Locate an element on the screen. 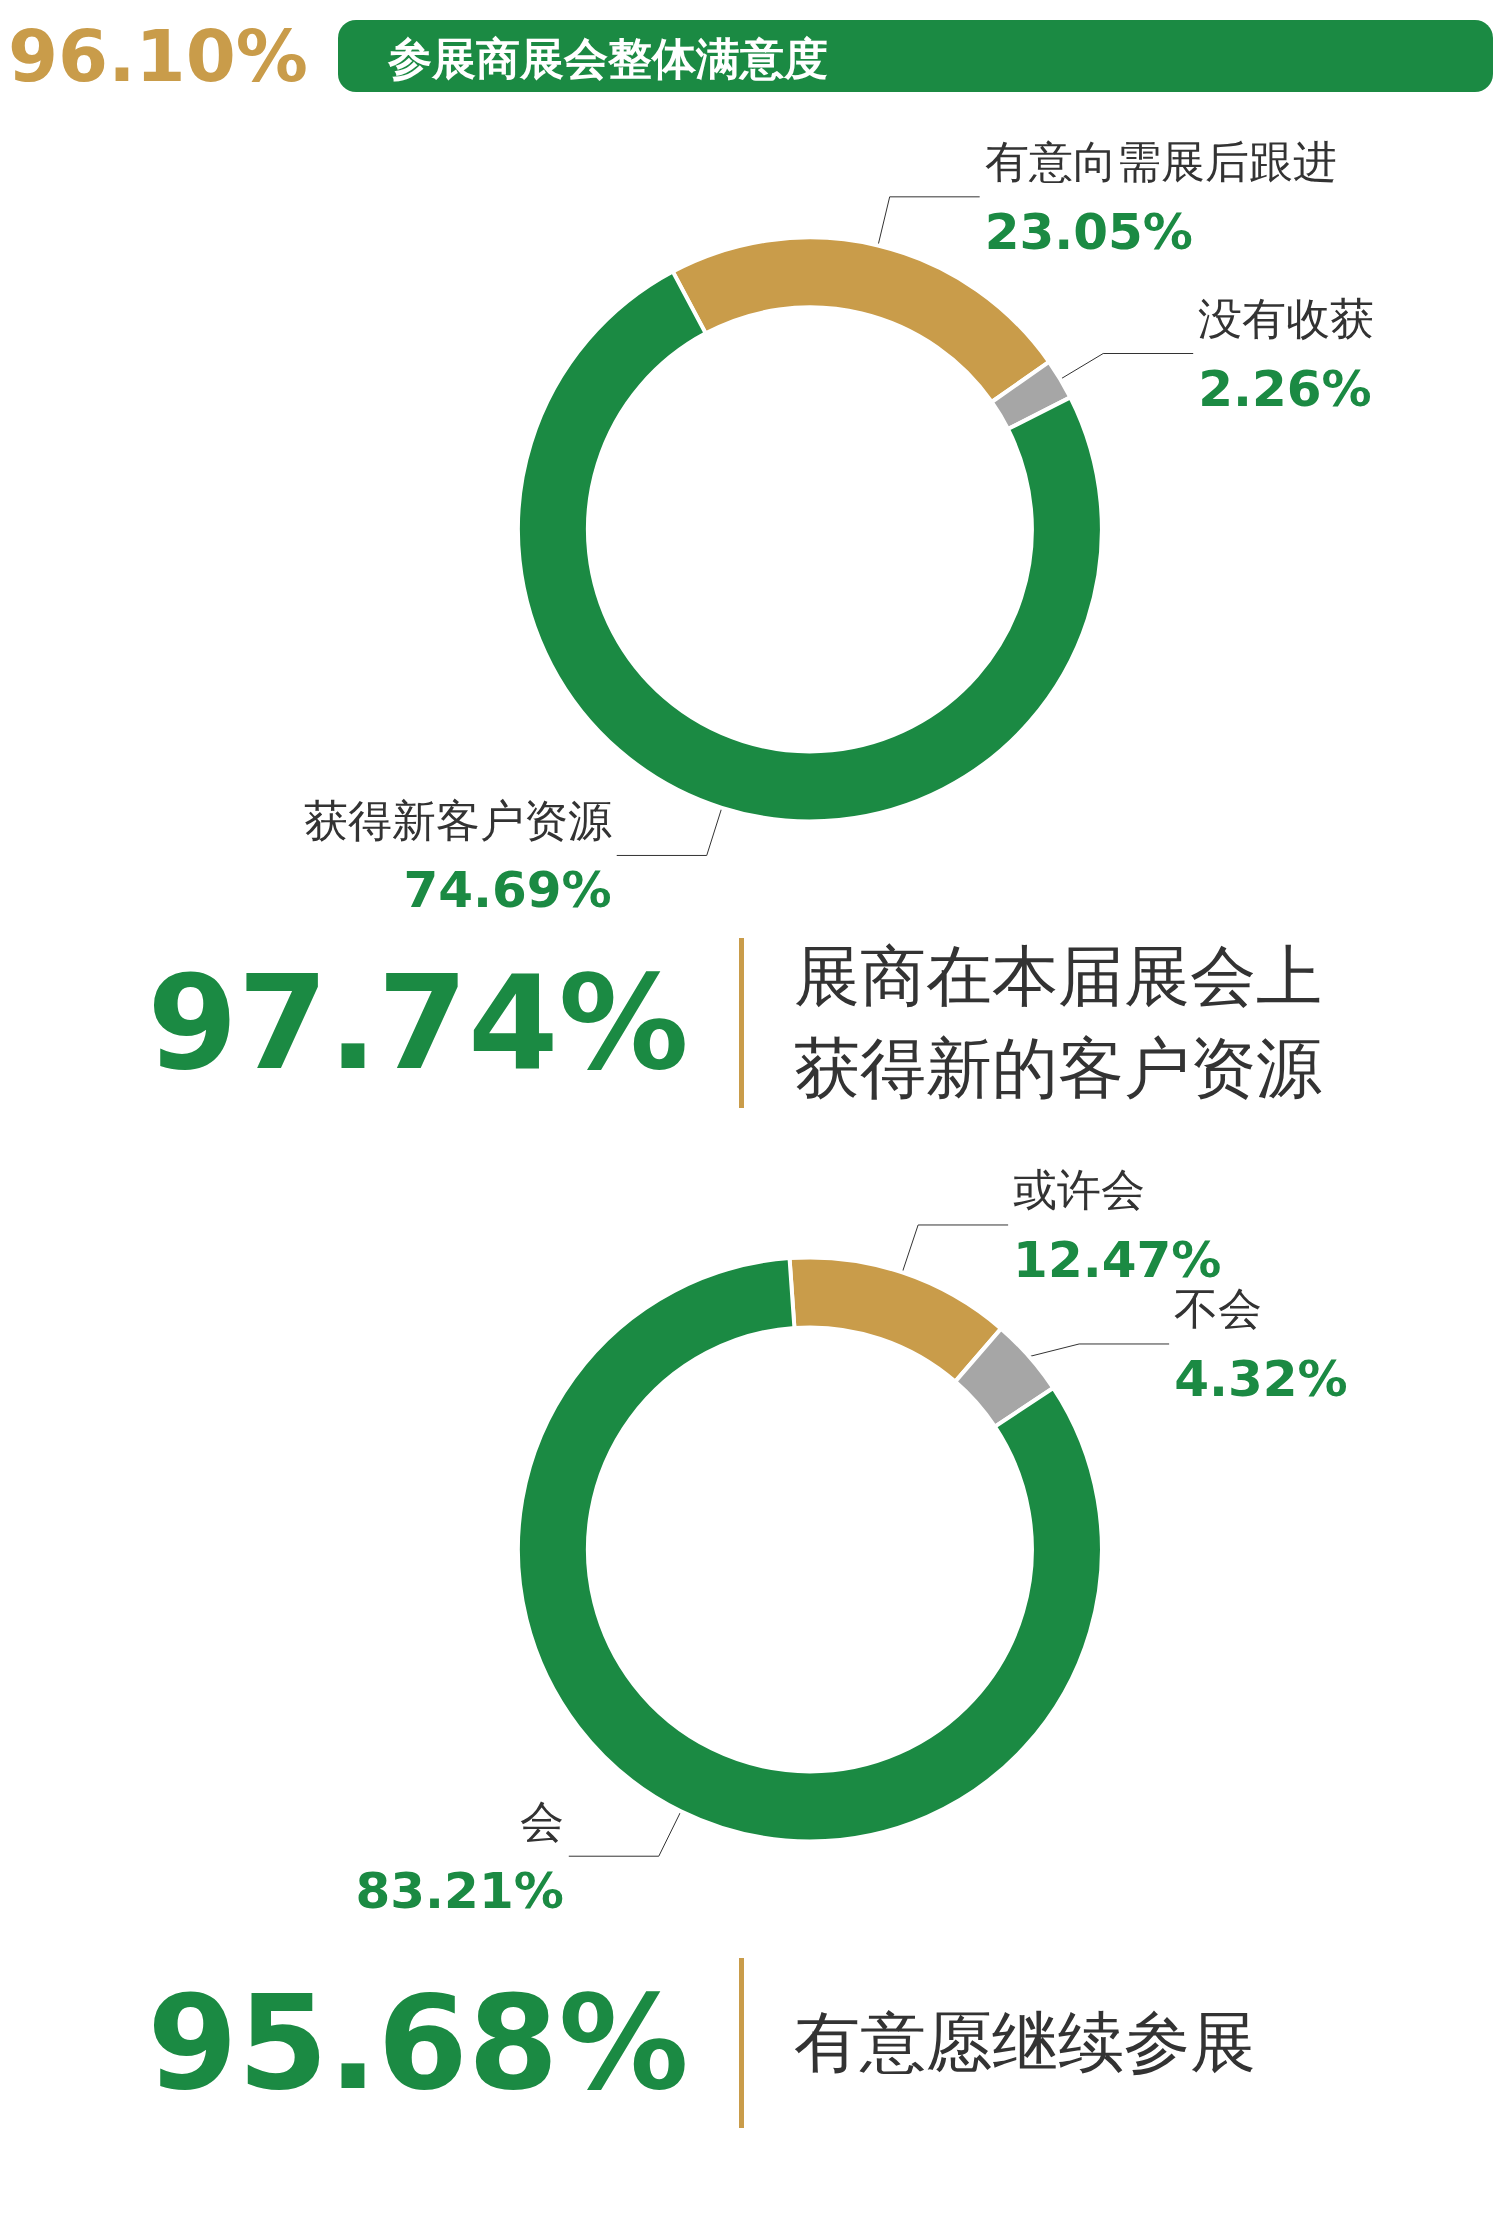 This screenshot has height=2230, width=1501. slice-label: 有意向需展后跟进 is located at coordinates (1160, 162).